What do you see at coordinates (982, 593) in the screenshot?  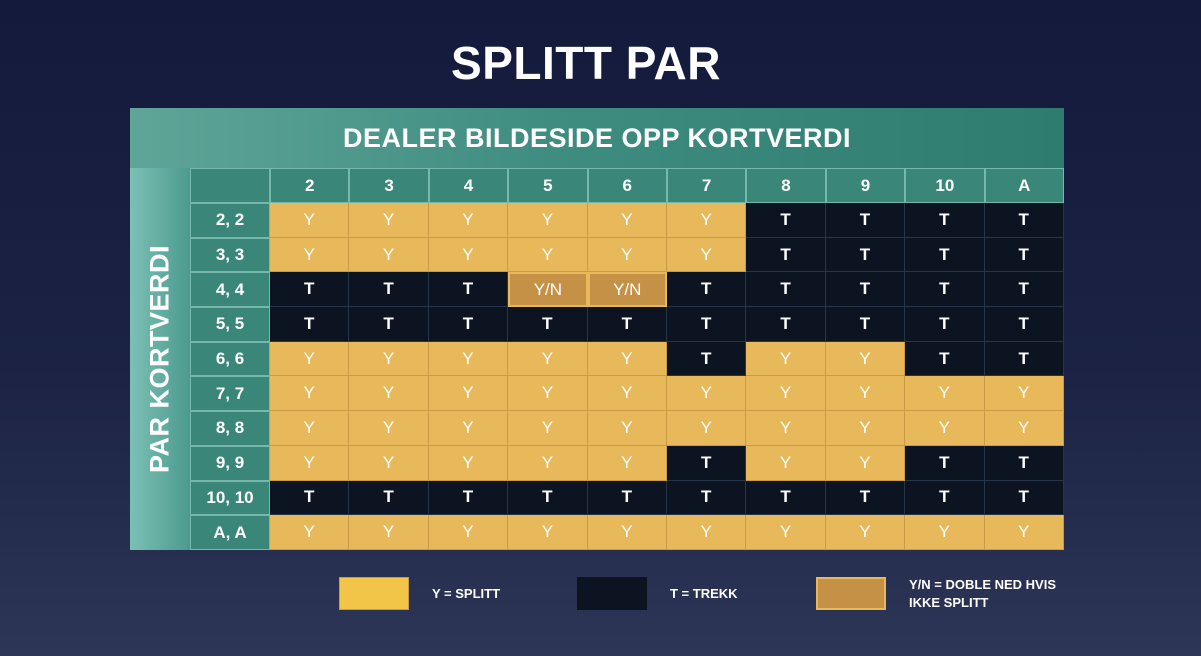 I see `legend-double-label: Y/N = DOBLE NED HVIS IKKE SPLITT` at bounding box center [982, 593].